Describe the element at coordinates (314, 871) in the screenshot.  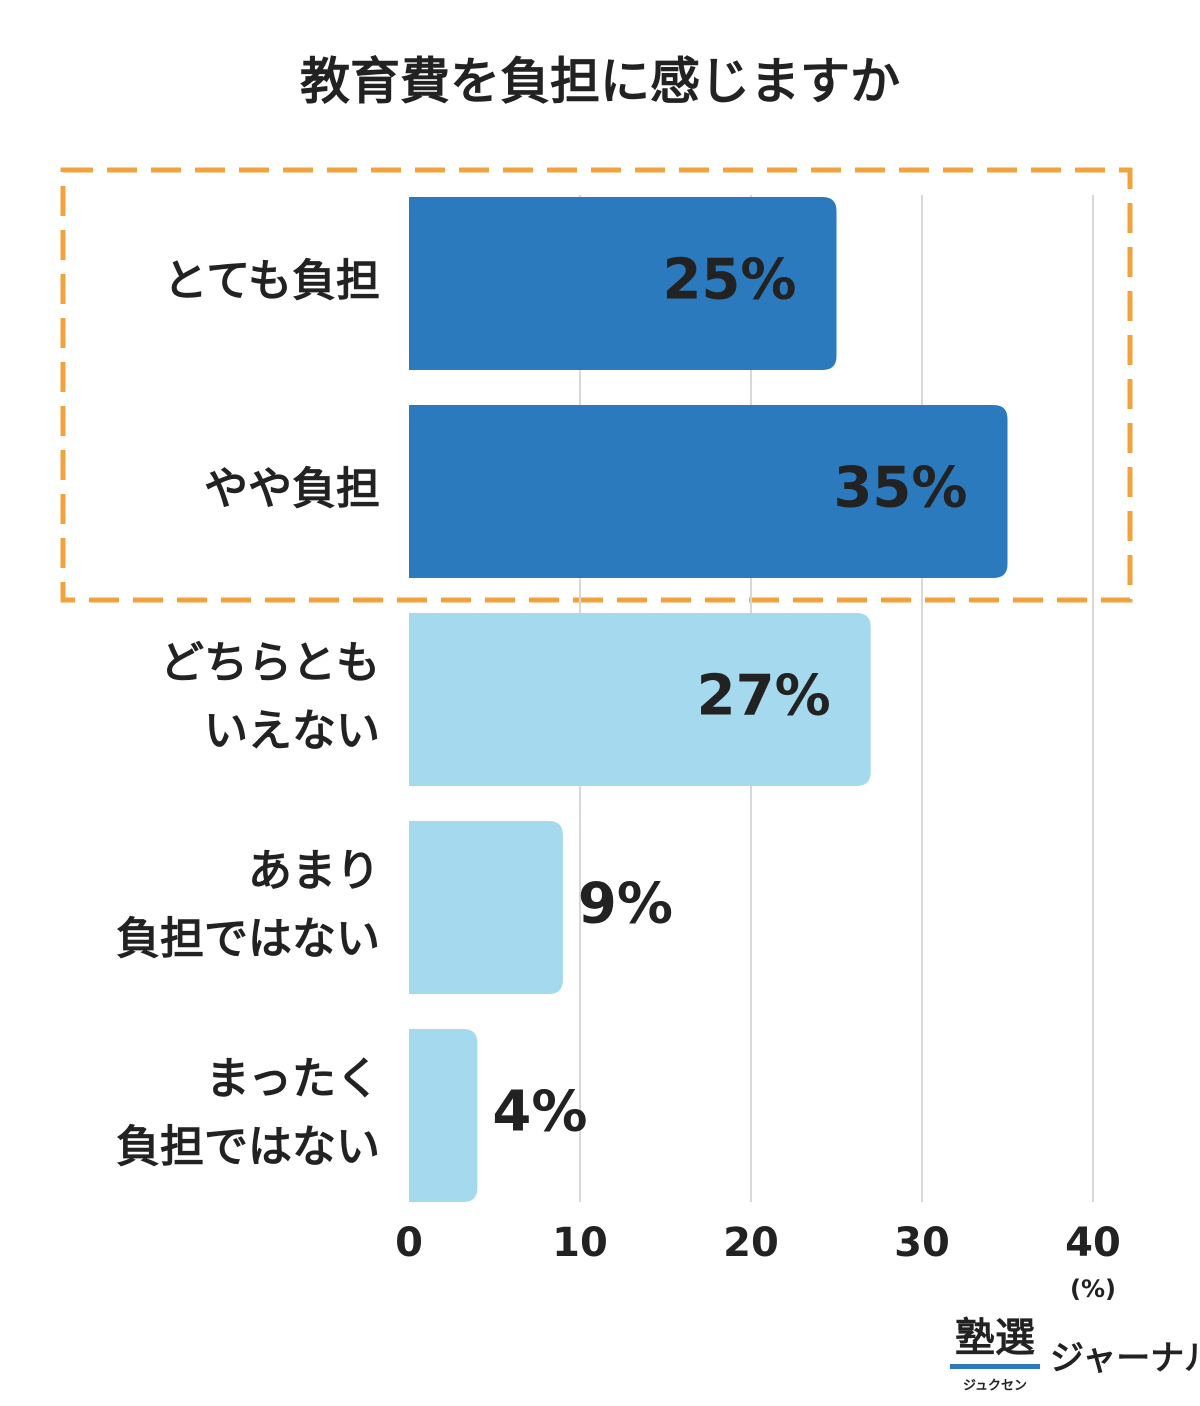
I see `category-label: あまり` at that location.